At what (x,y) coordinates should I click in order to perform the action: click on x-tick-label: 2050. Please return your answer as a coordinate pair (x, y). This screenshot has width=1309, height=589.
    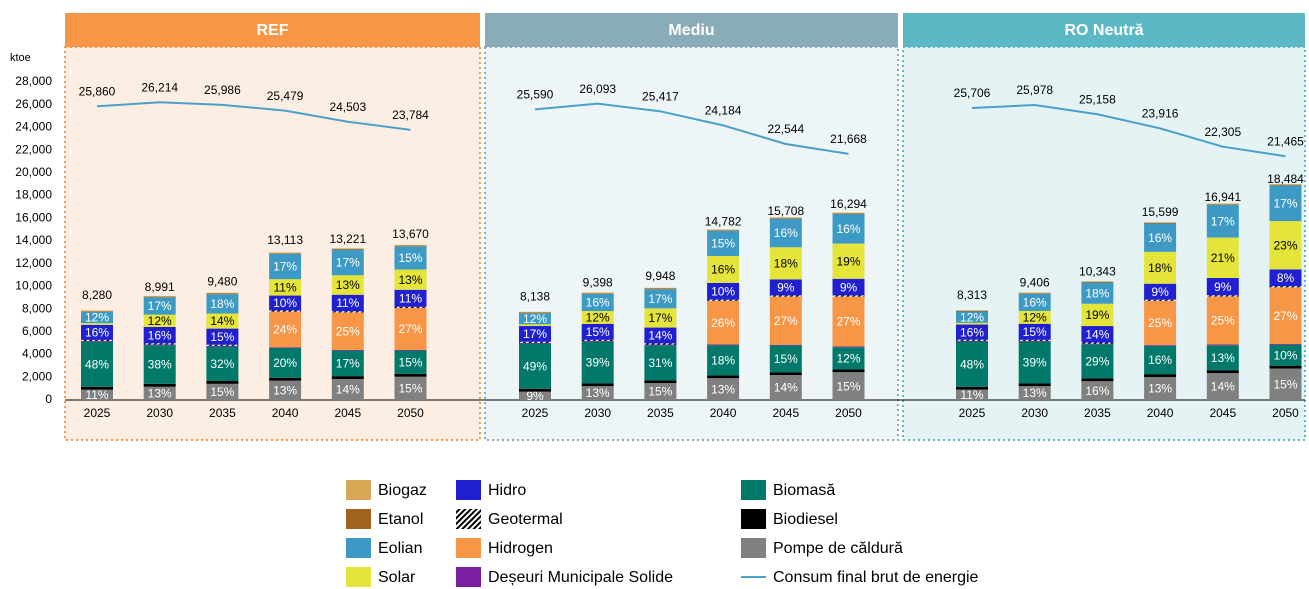
    Looking at the image, I should click on (848, 413).